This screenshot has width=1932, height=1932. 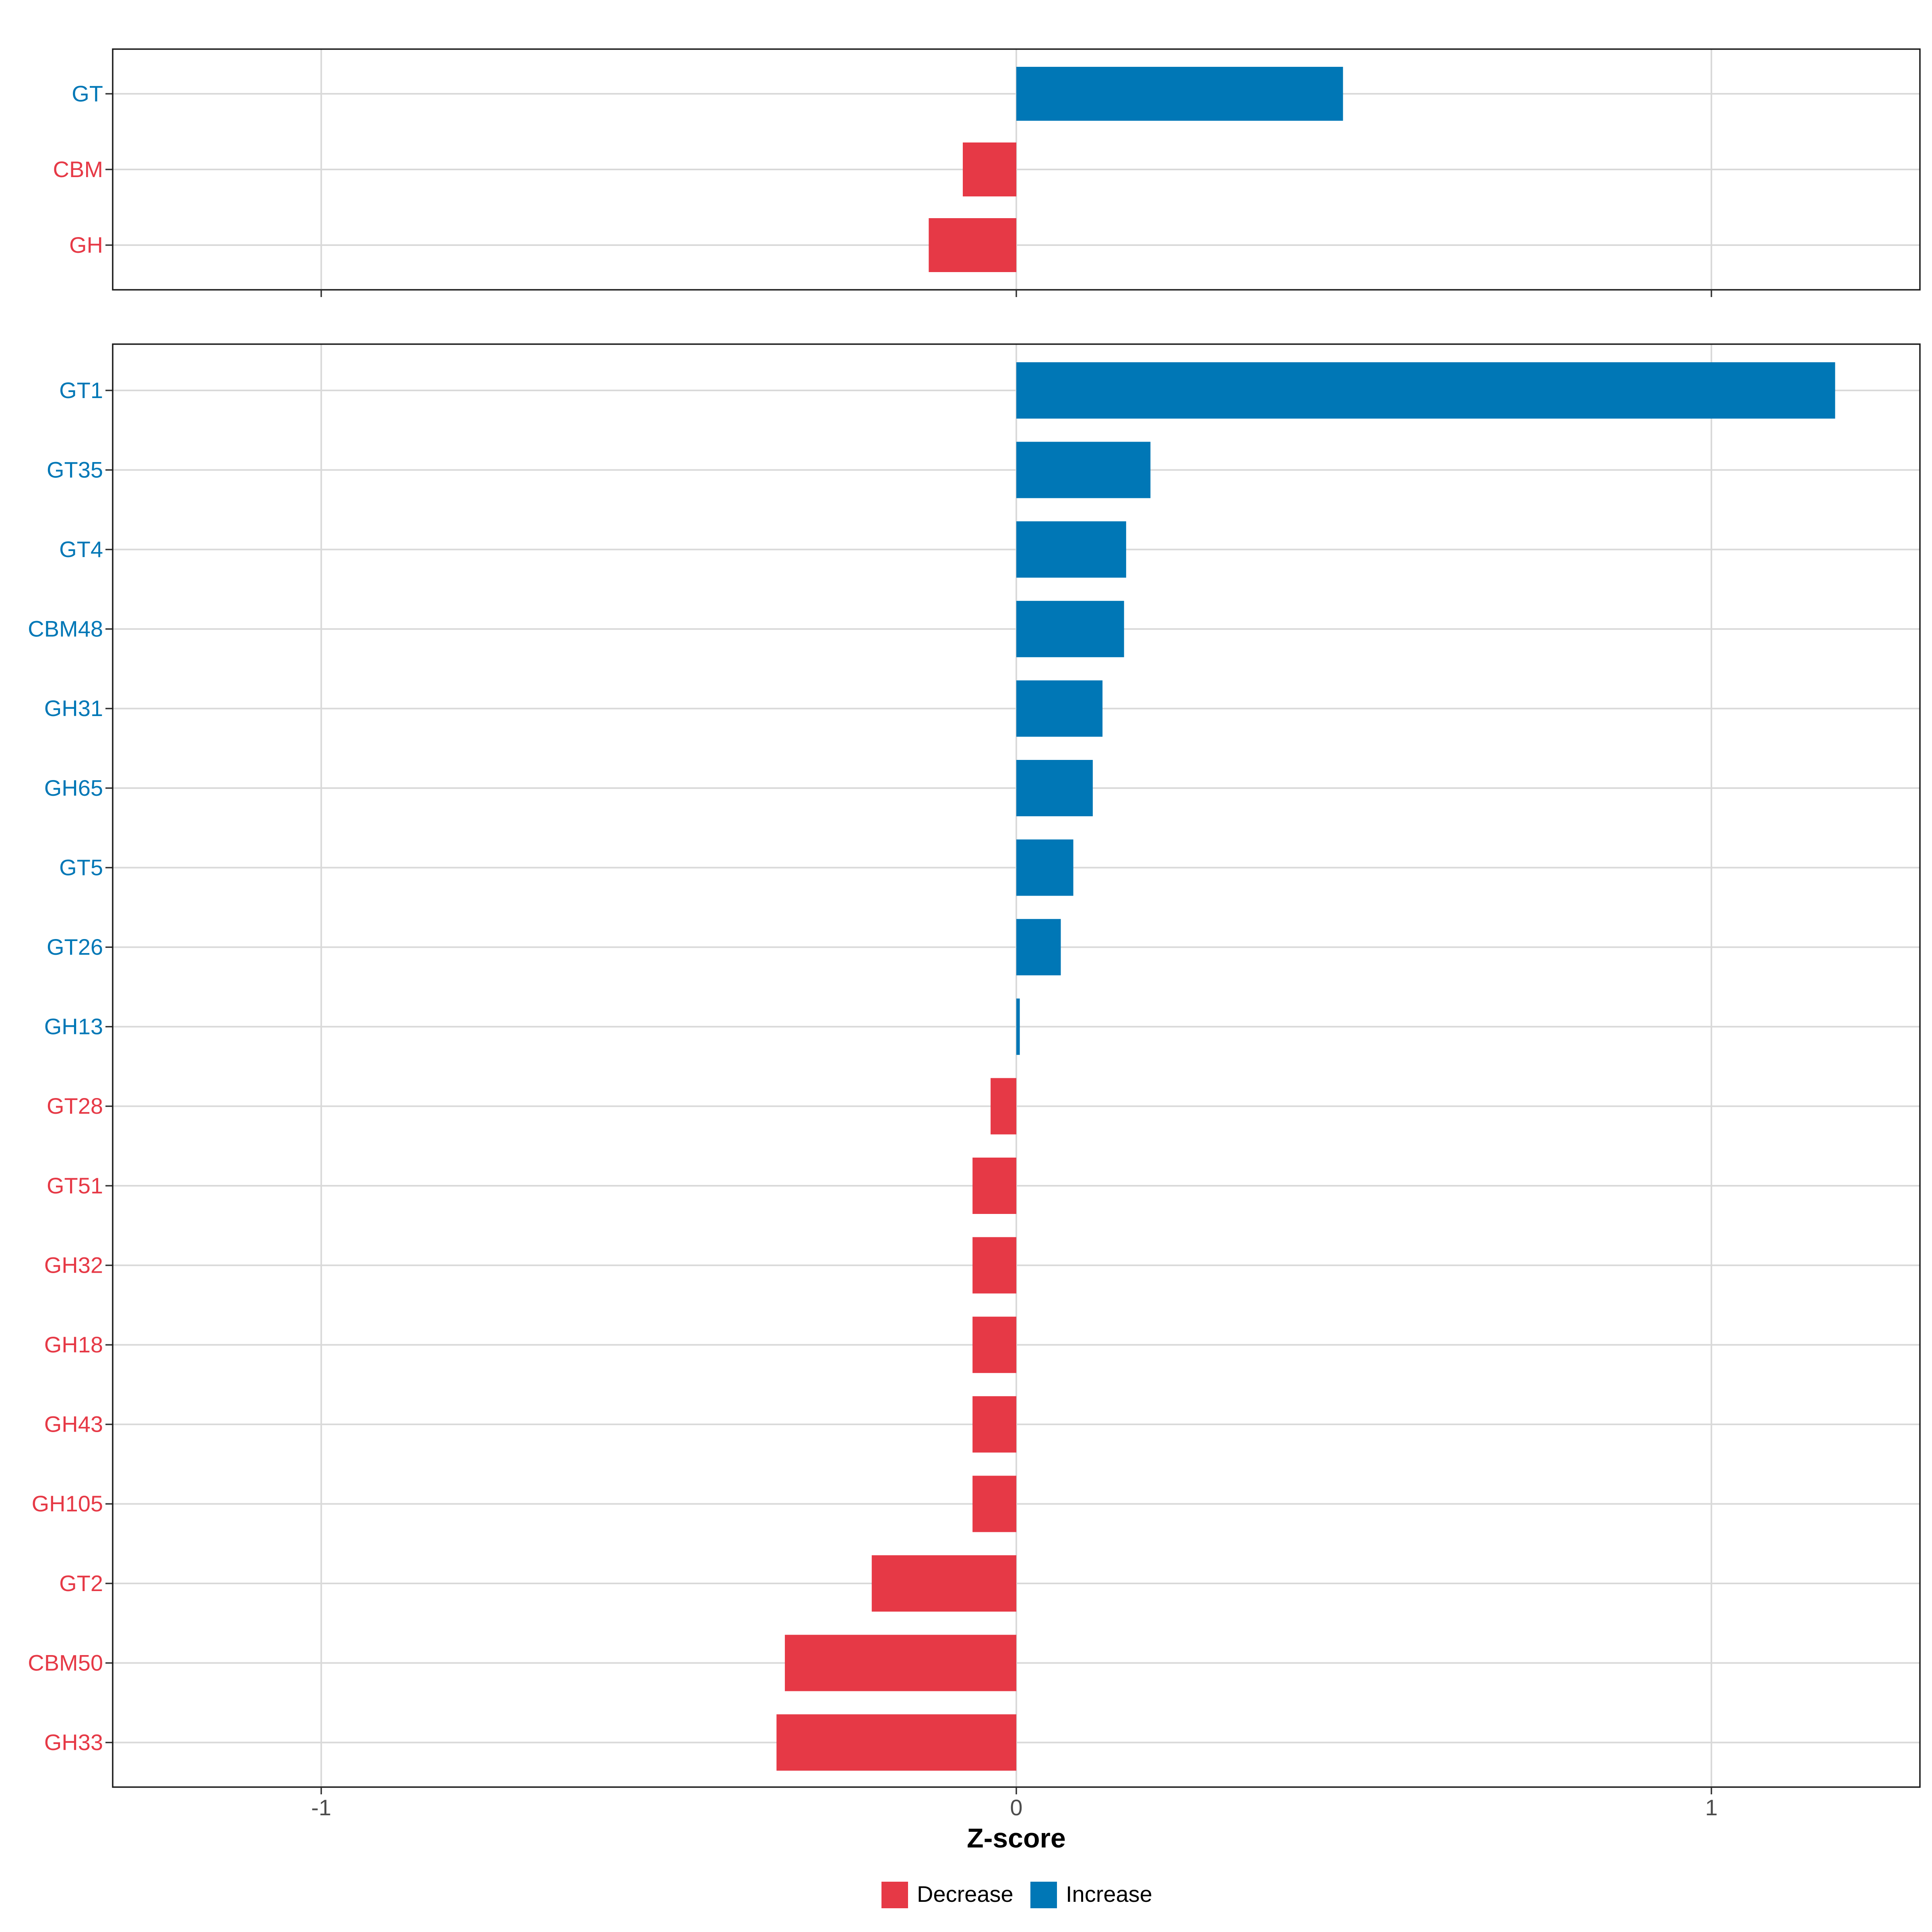 What do you see at coordinates (1038, 947) in the screenshot?
I see `bar-gt26` at bounding box center [1038, 947].